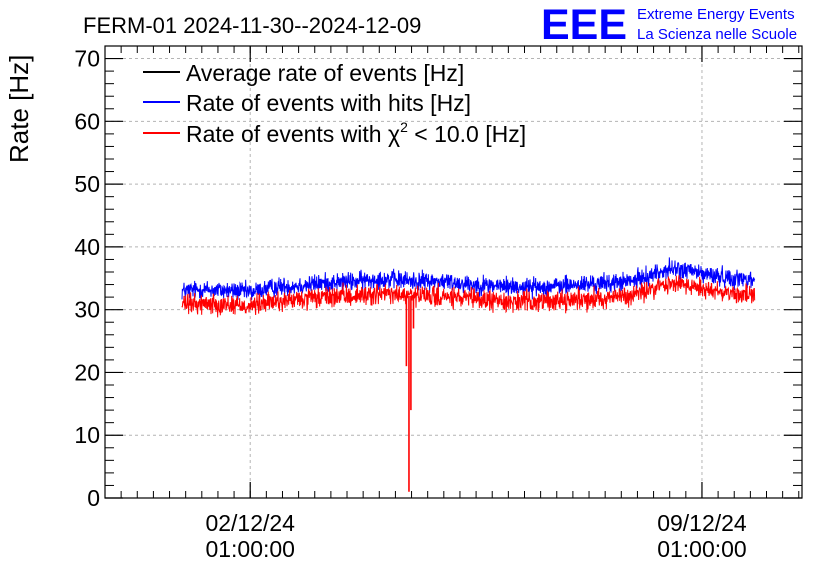 The width and height of the screenshot is (836, 577). I want to click on x-tick-label-date: 02/12/24, so click(250, 523).